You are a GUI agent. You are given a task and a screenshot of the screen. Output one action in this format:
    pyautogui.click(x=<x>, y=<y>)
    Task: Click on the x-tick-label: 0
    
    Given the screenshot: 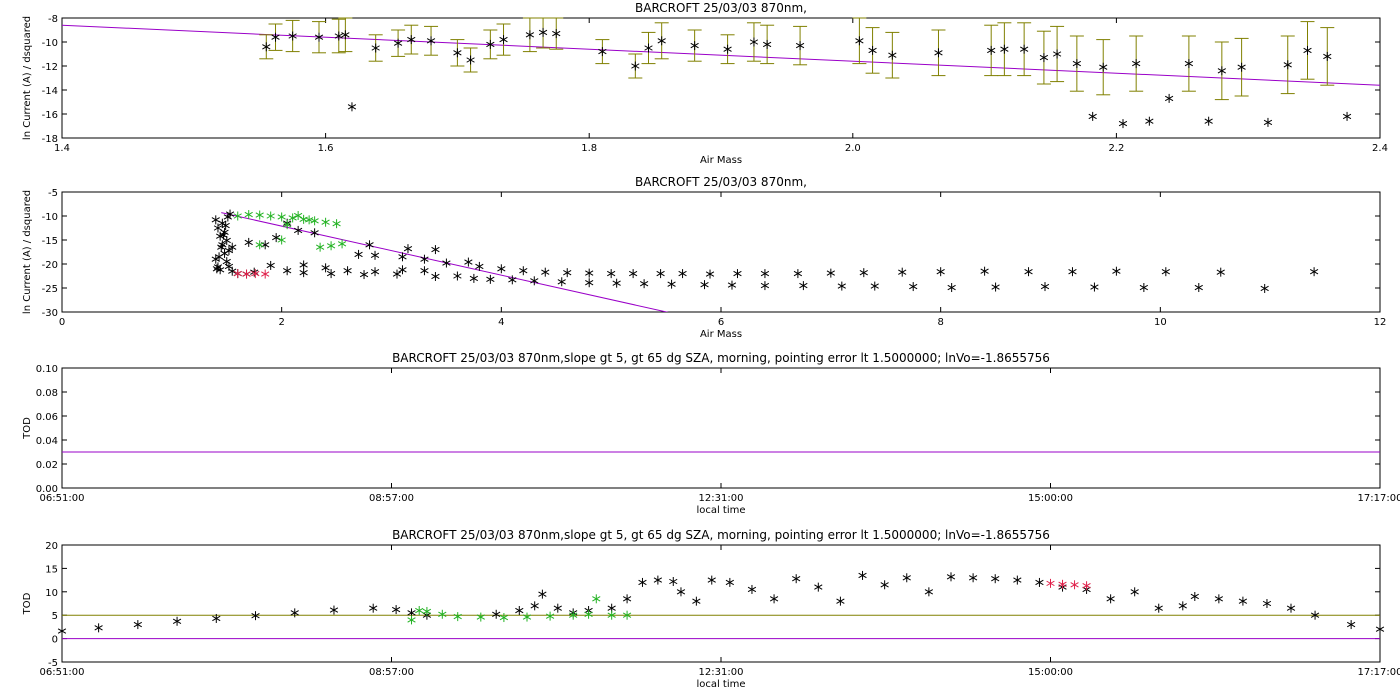 What is the action you would take?
    pyautogui.click(x=62, y=322)
    